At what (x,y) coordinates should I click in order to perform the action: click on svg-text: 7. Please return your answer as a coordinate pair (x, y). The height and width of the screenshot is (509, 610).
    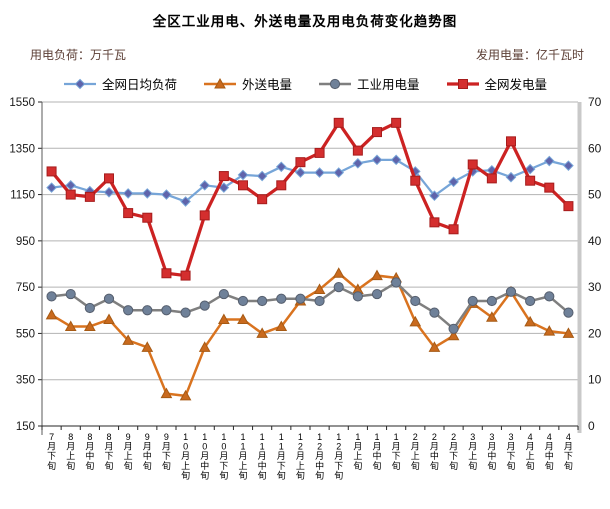
    Looking at the image, I should click on (51, 437).